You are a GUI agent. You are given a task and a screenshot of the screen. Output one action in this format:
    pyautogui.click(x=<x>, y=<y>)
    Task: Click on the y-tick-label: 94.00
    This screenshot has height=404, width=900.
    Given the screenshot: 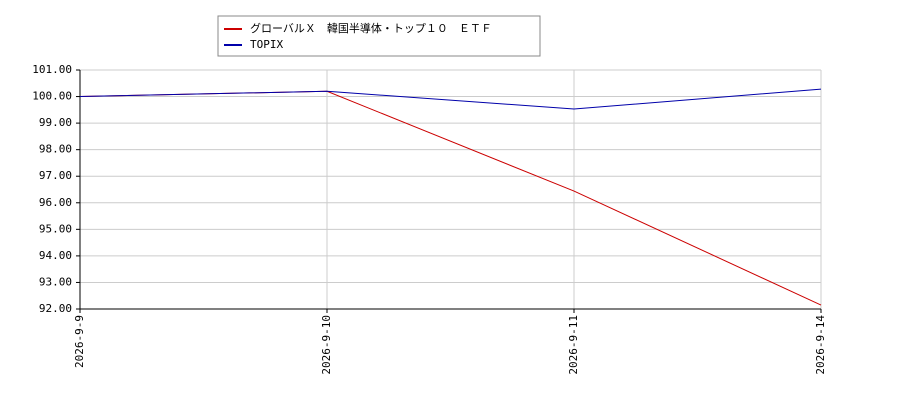 What is the action you would take?
    pyautogui.click(x=55, y=255)
    